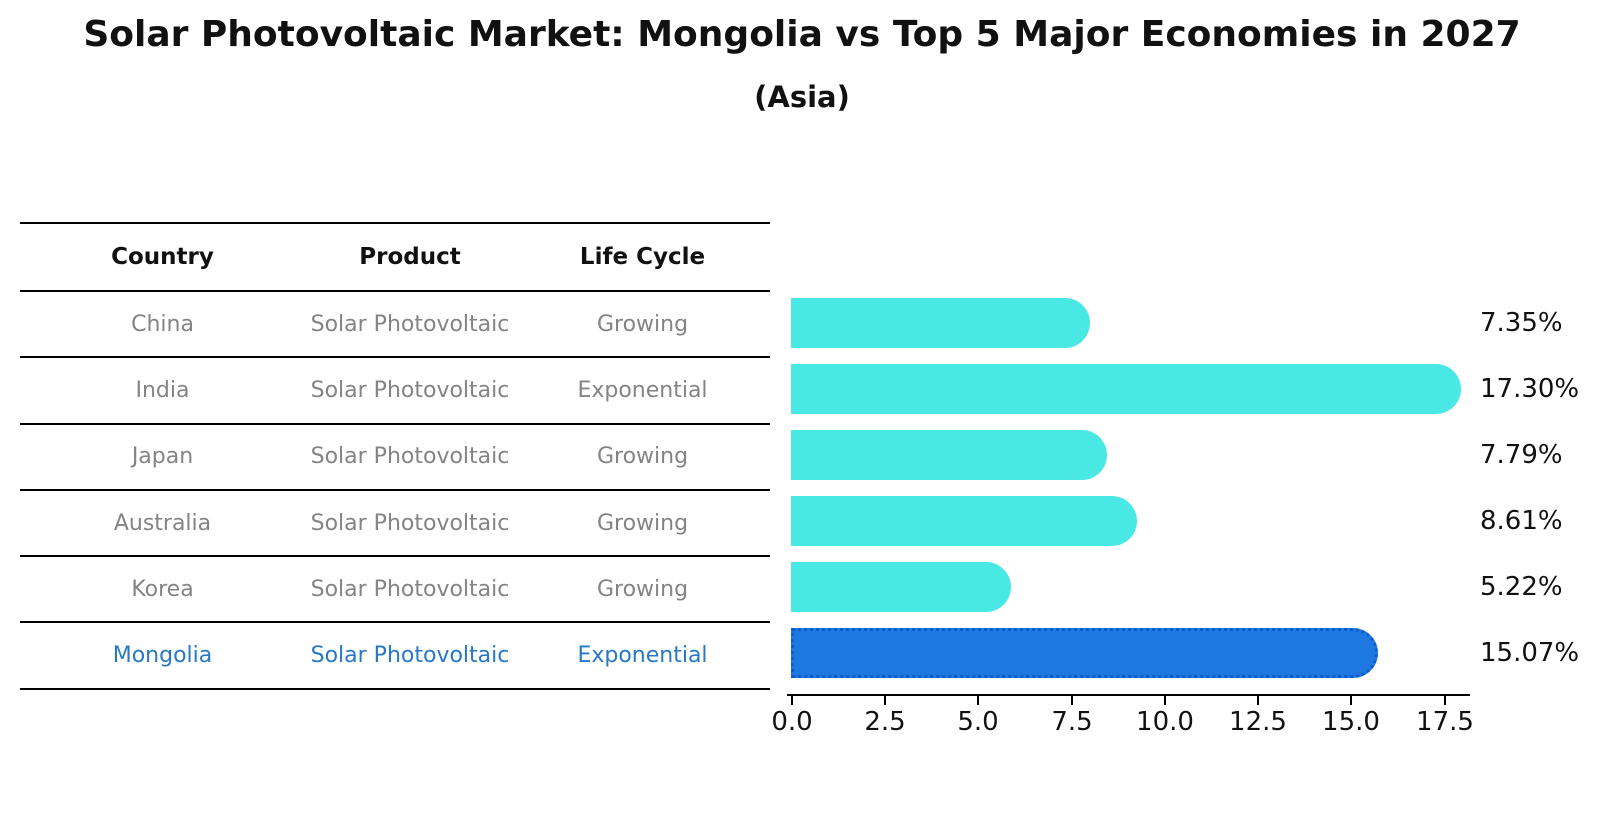 The height and width of the screenshot is (823, 1604). I want to click on value-label-australia: 8.61%, so click(1521, 521).